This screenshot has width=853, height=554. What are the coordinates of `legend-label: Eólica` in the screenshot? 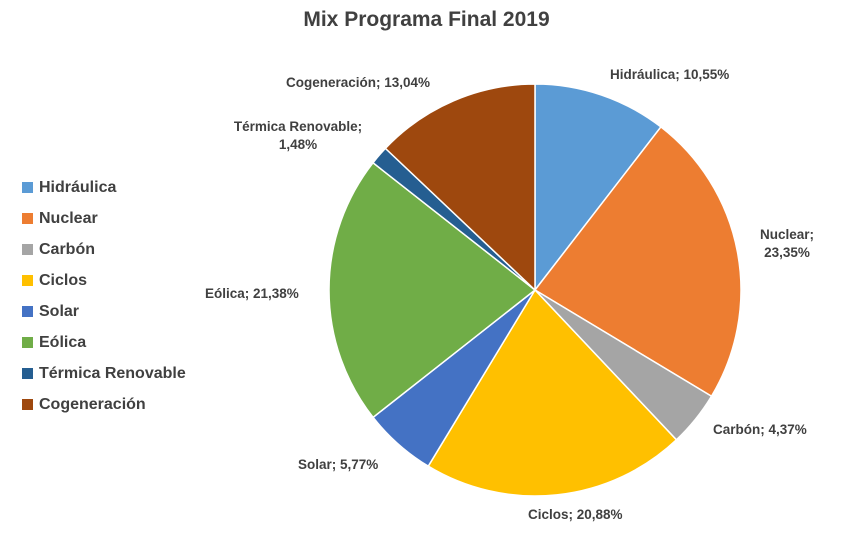 It's located at (63, 342).